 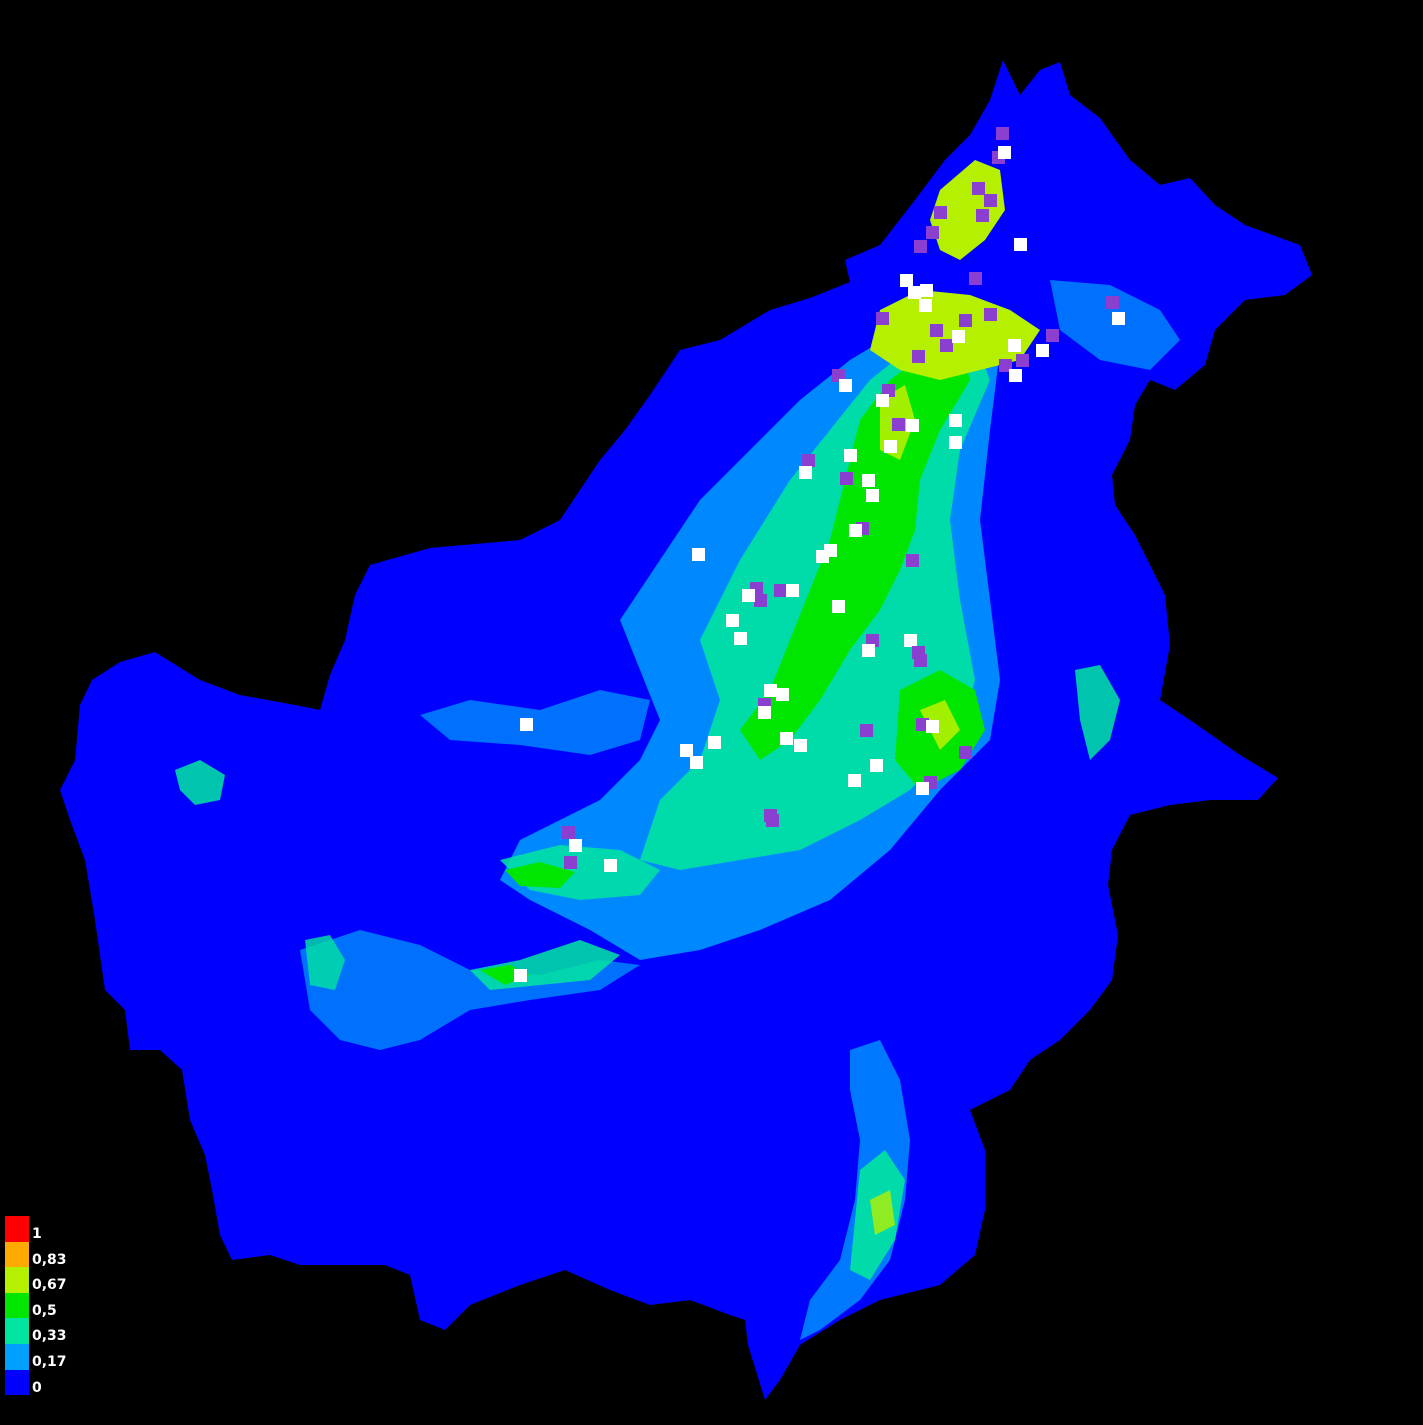 I want to click on patch-017-southwest, so click(x=470, y=990).